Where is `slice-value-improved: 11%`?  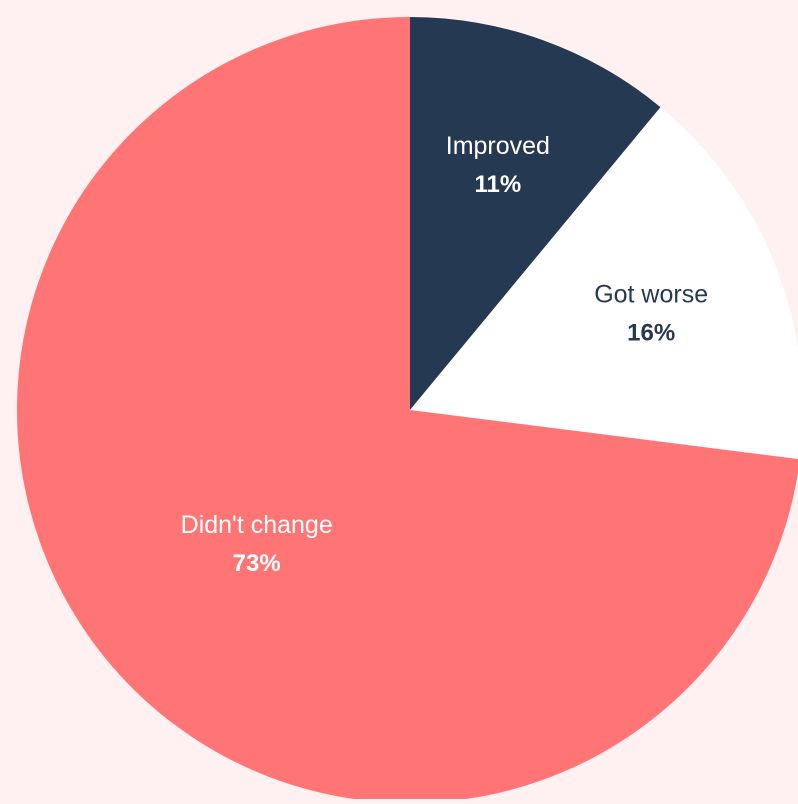 slice-value-improved: 11% is located at coordinates (498, 184).